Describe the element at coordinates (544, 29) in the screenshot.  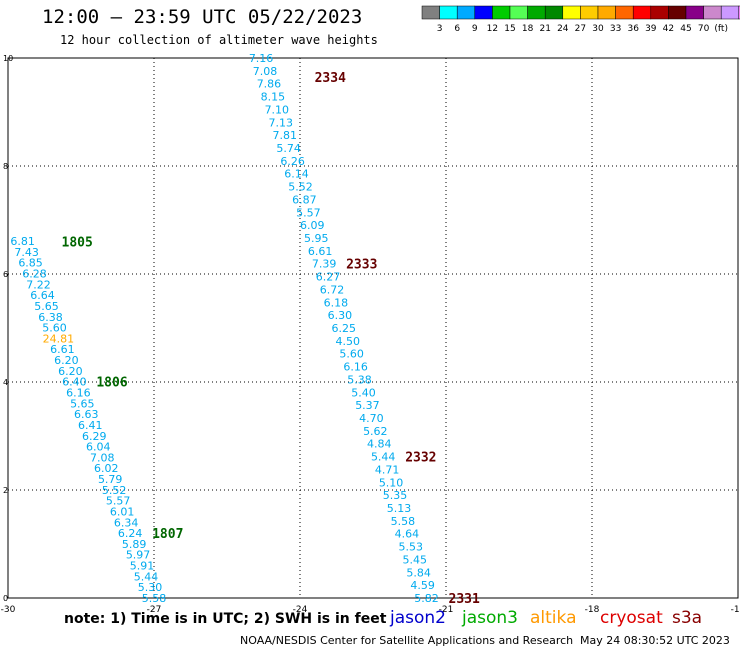
I see `colorbar-label: 21` at that location.